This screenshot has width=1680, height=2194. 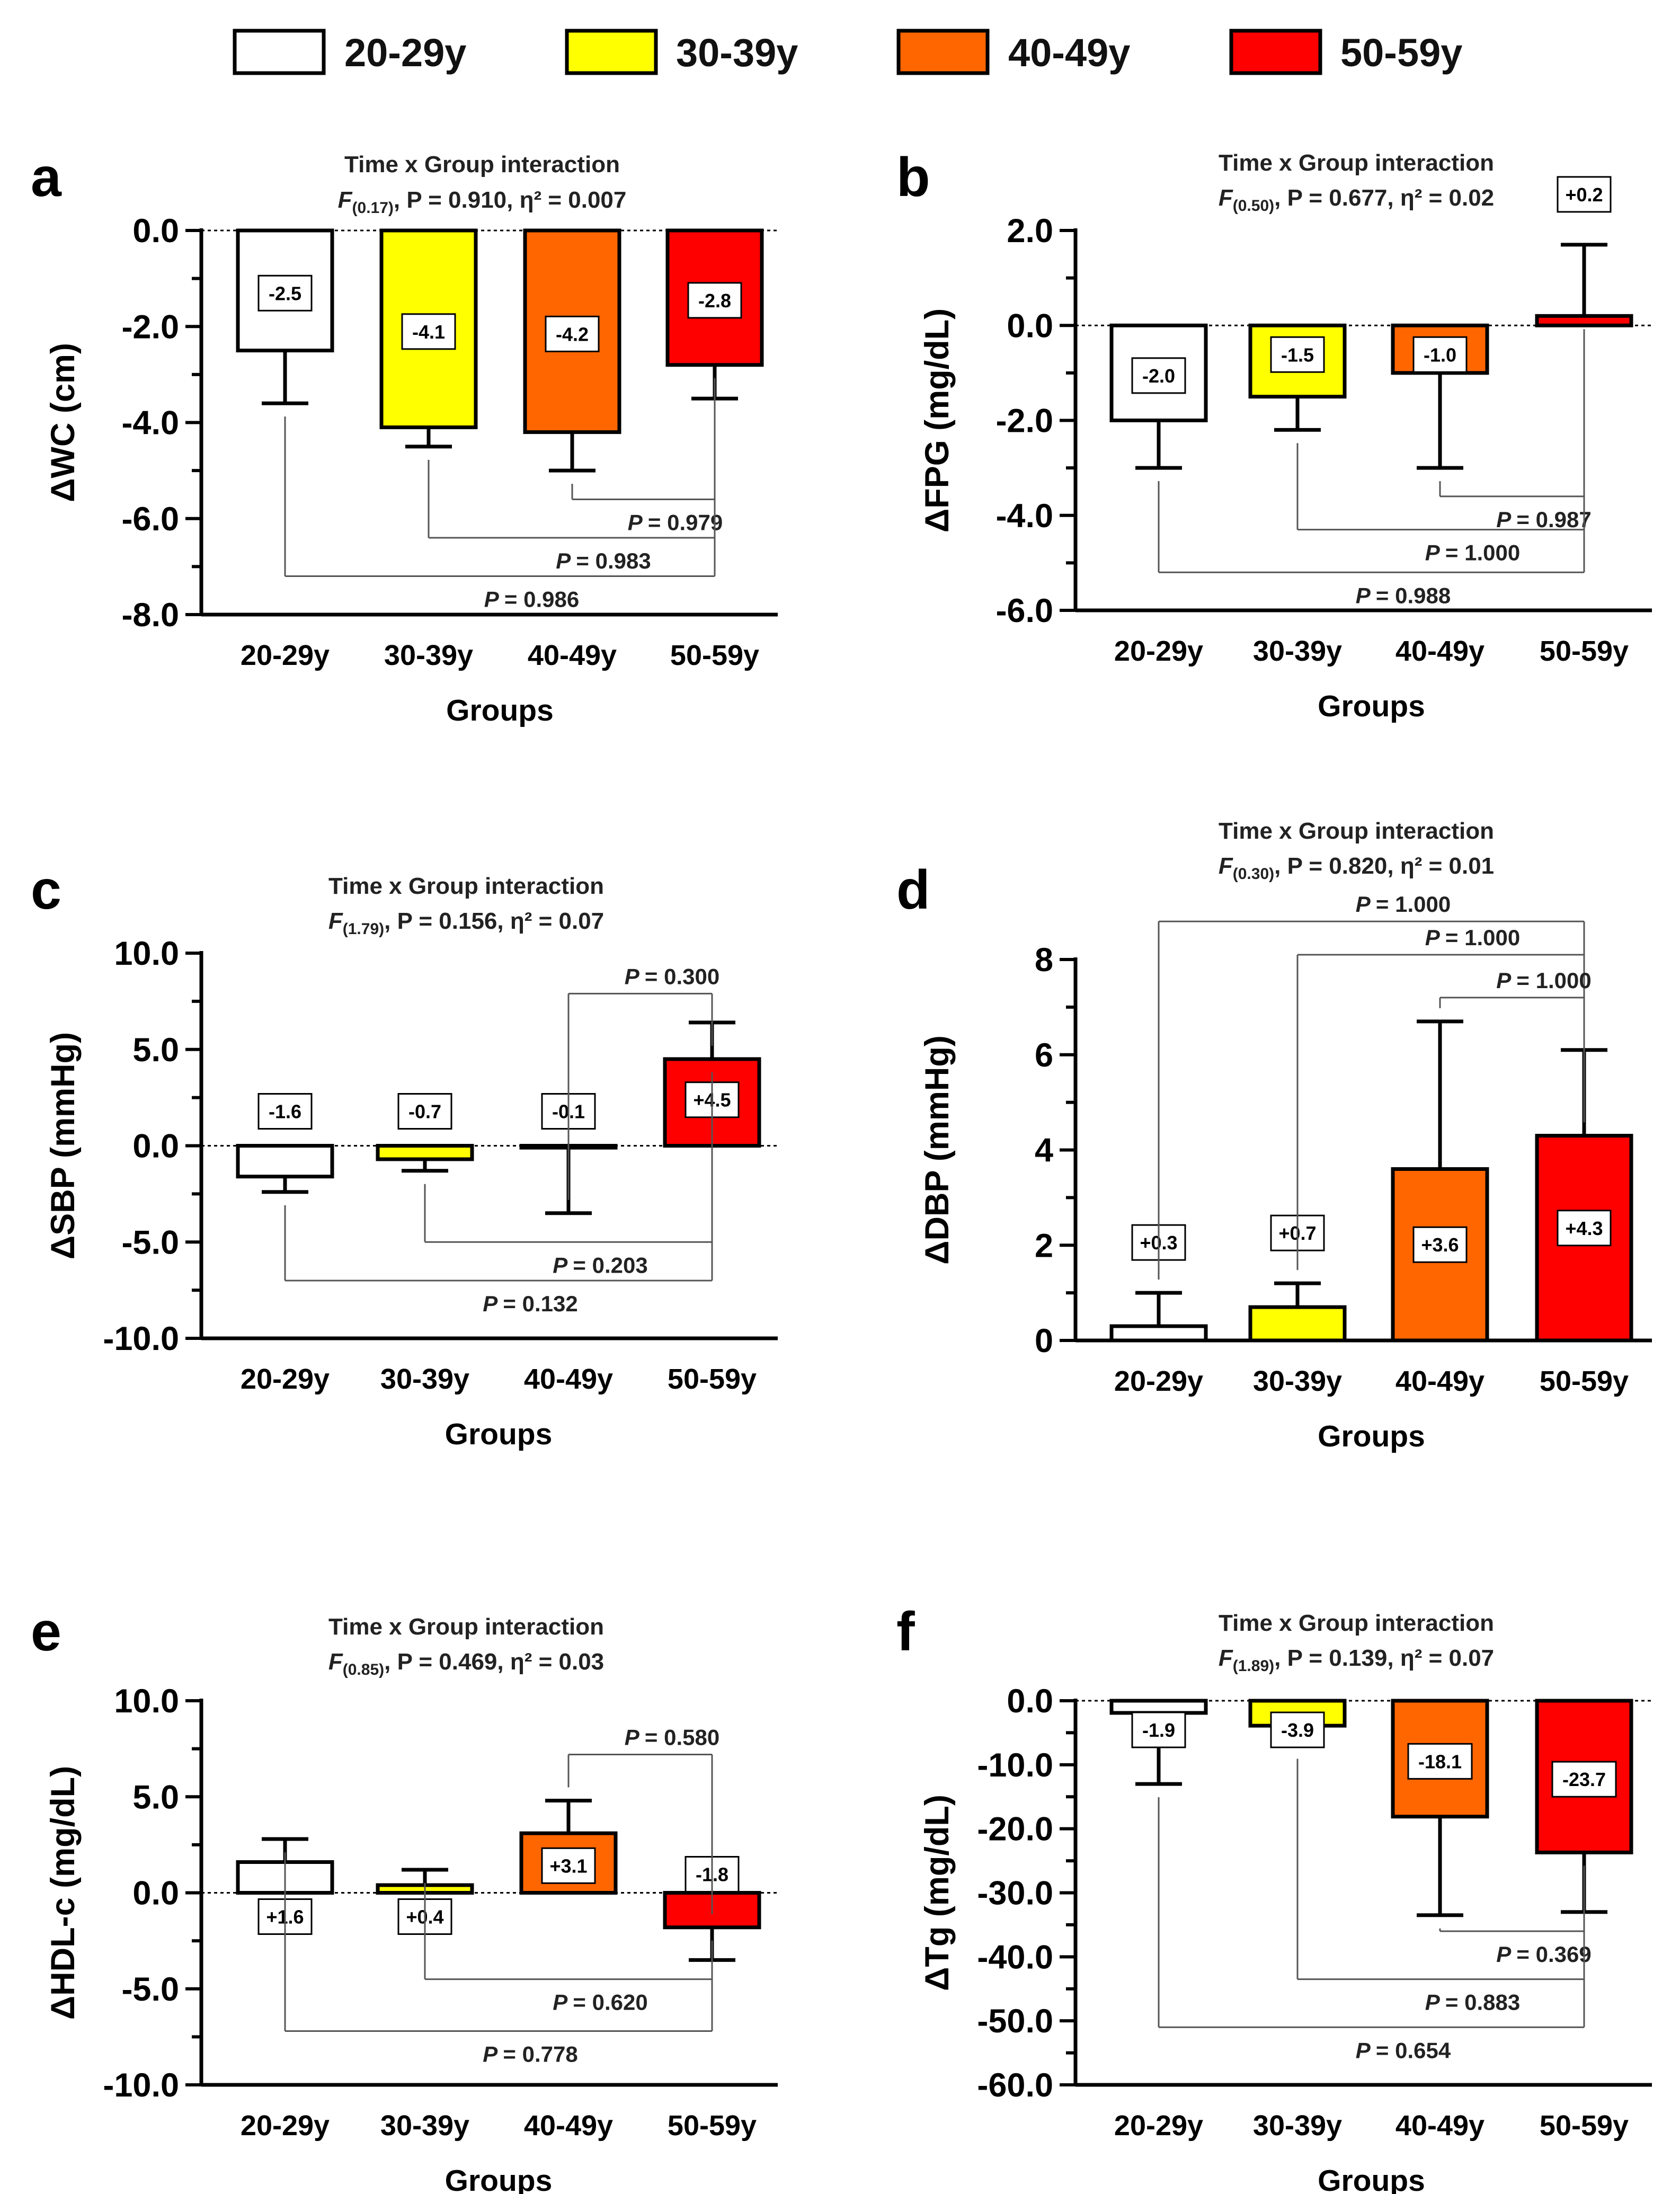 I want to click on bar-group-30-39y: -4.1, so click(x=428, y=338).